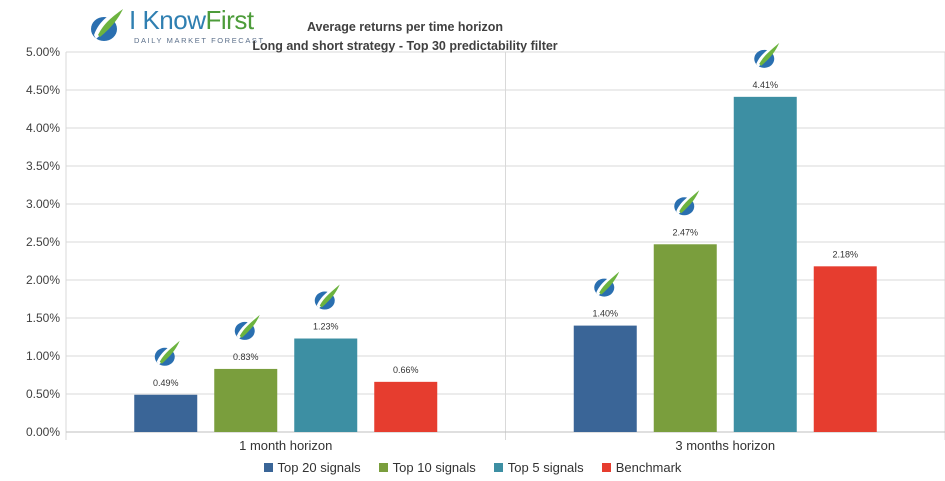  Describe the element at coordinates (685, 232) in the screenshot. I see `data-label: 2.47%` at that location.